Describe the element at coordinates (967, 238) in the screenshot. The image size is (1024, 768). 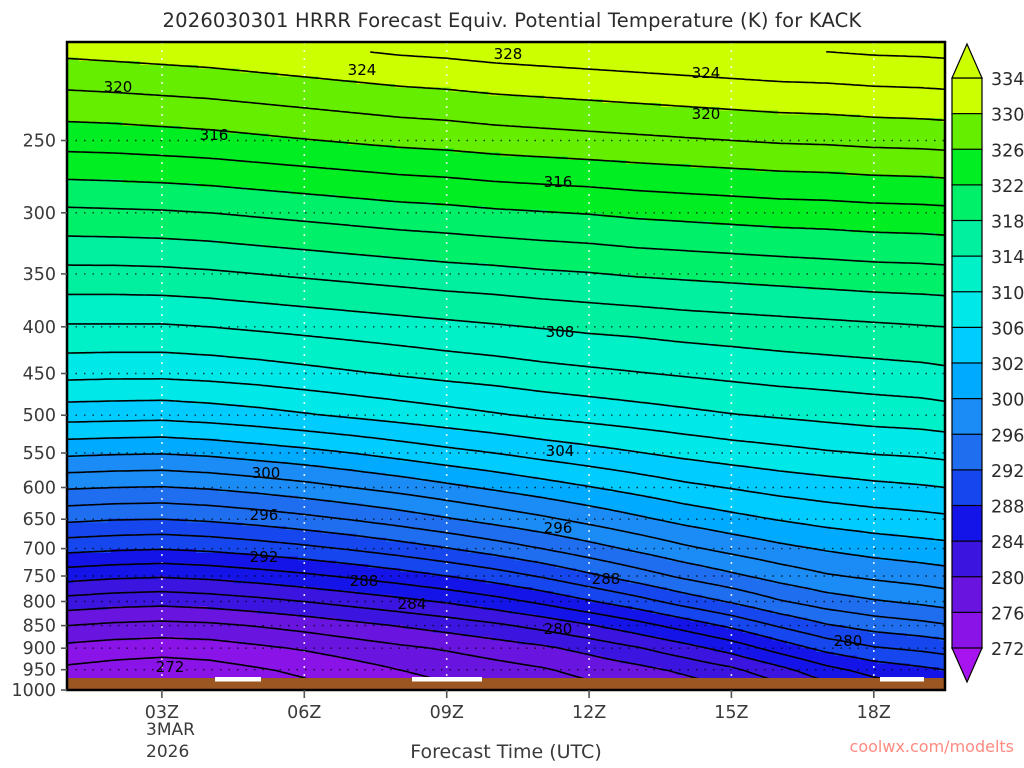
I see `colorbar-swatch` at that location.